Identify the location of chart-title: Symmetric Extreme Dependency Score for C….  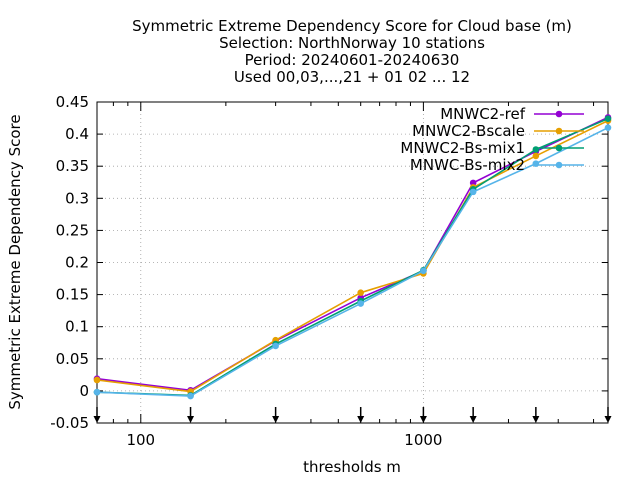
(352, 51).